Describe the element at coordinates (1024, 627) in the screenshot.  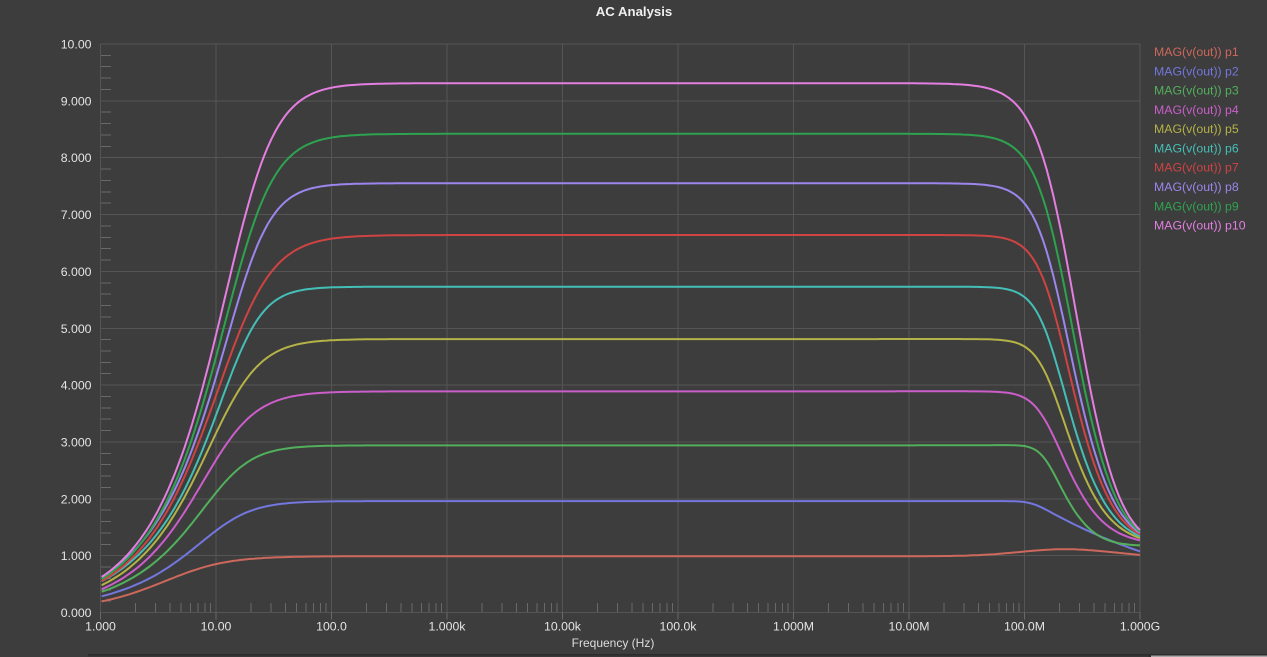
I see `svg-text: 100.0M` at that location.